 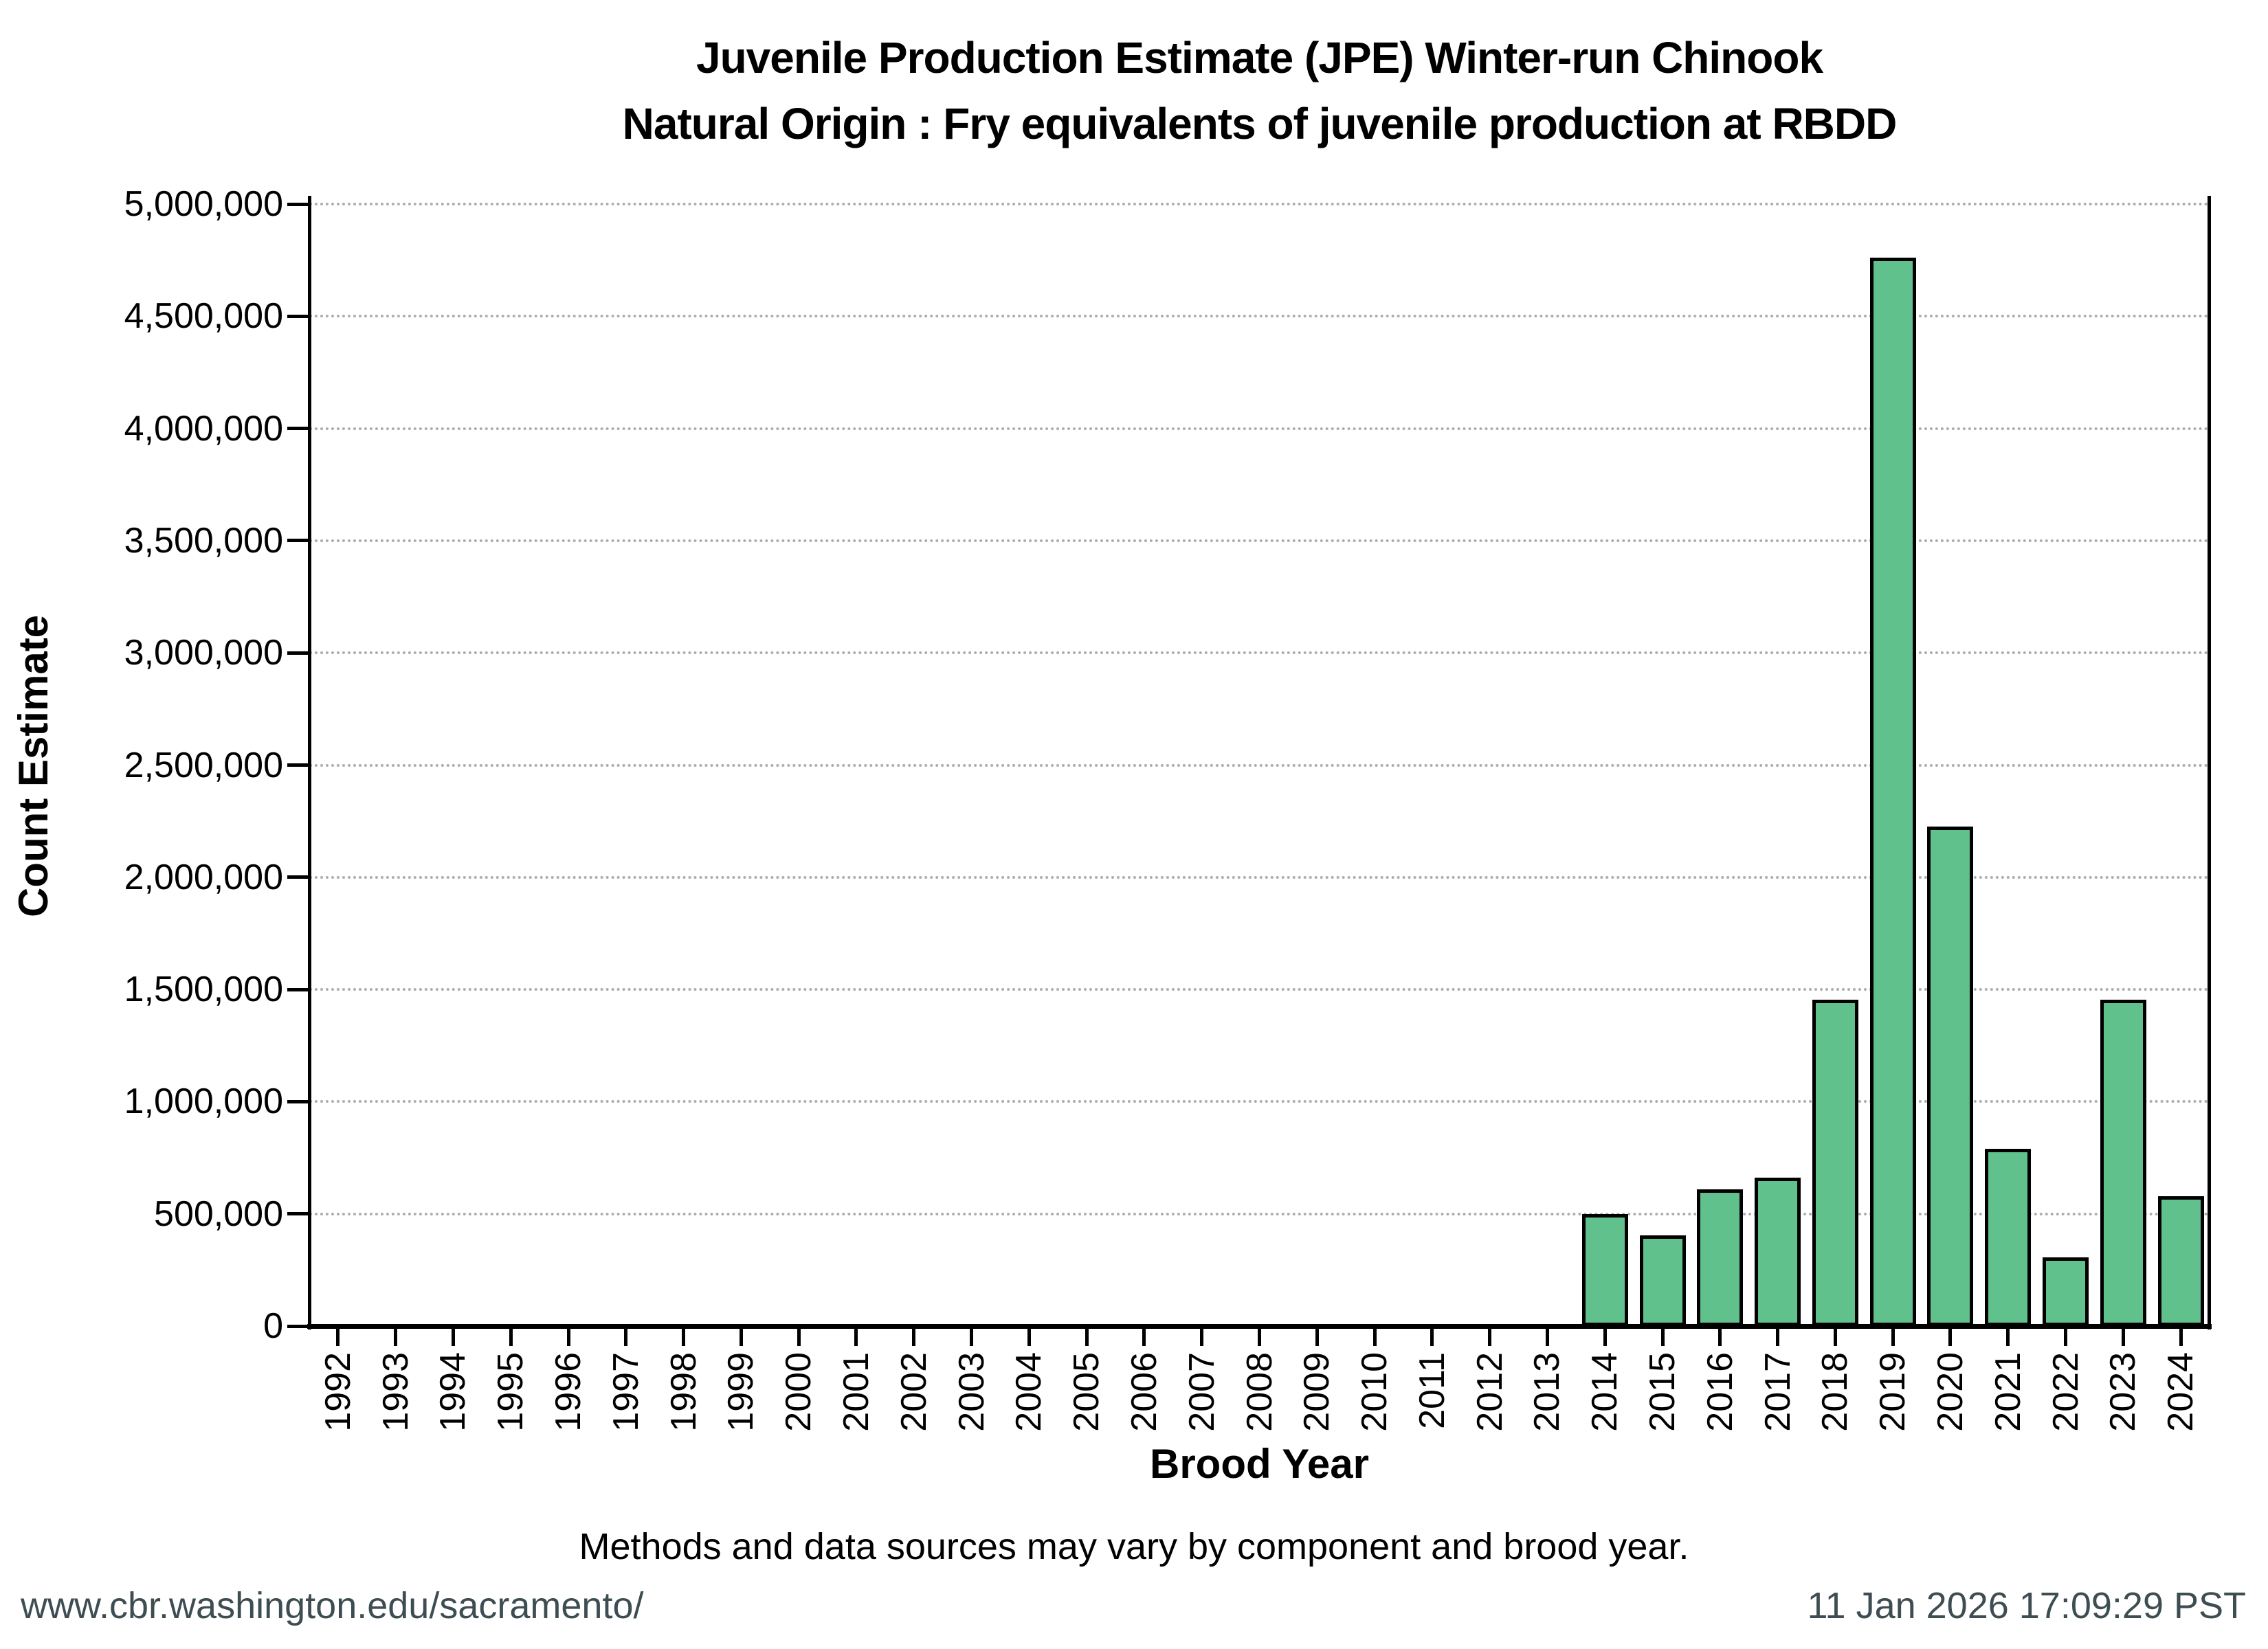 What do you see at coordinates (2209, 763) in the screenshot?
I see `y-axis-spine-right` at bounding box center [2209, 763].